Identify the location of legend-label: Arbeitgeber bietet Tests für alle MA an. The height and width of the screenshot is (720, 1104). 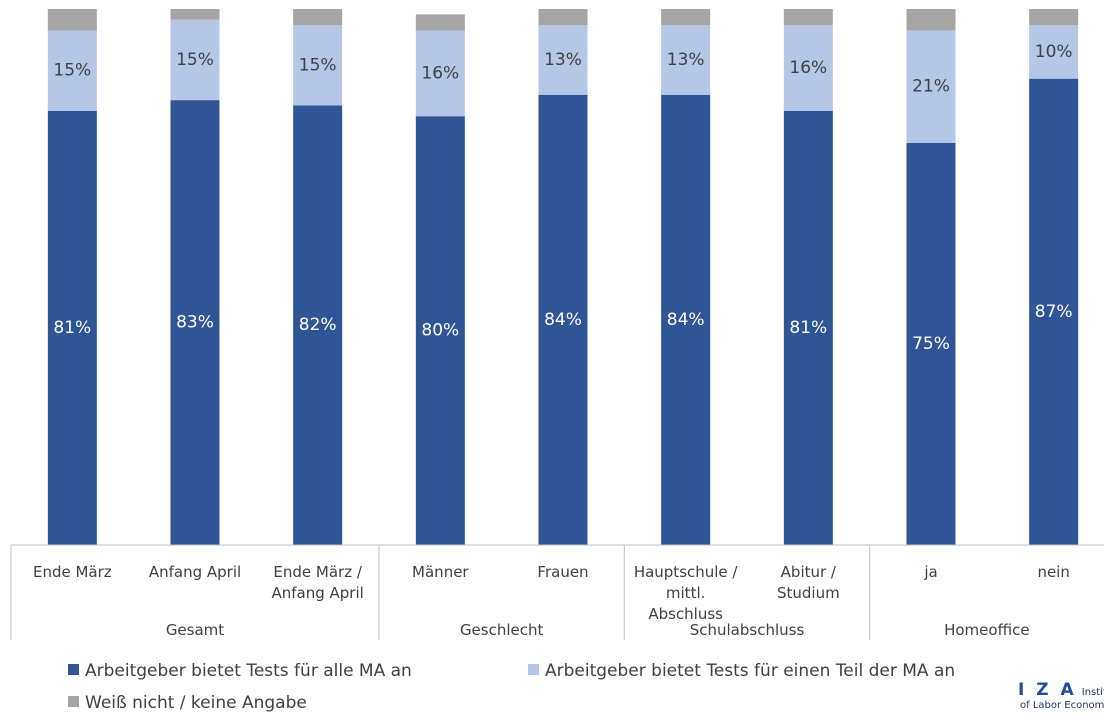
(248, 671).